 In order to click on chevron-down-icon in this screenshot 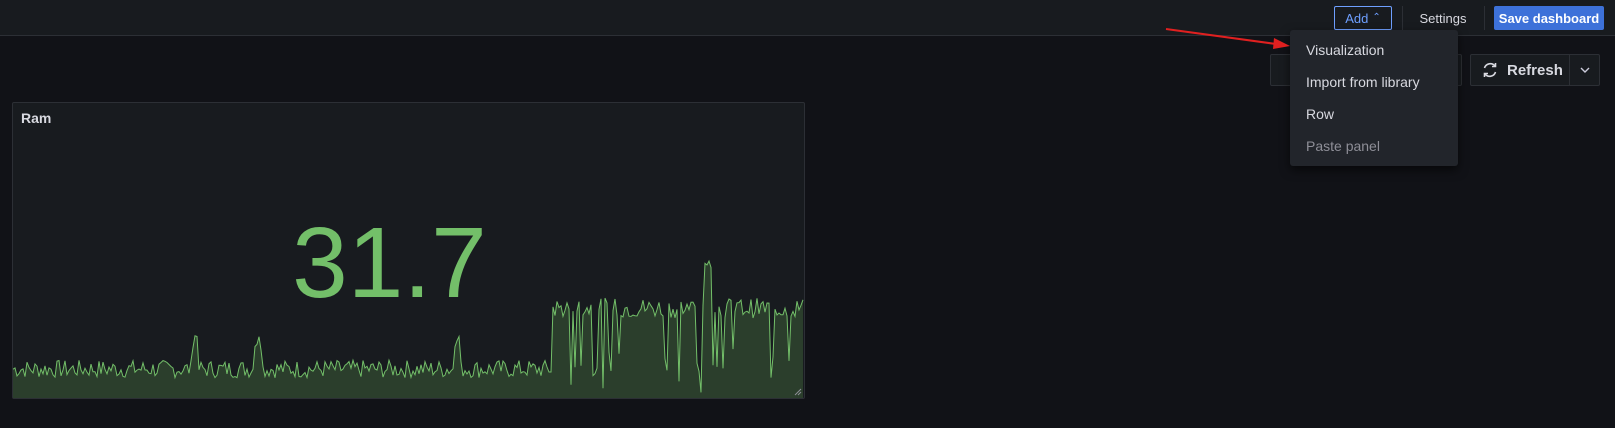, I will do `click(1584, 70)`.